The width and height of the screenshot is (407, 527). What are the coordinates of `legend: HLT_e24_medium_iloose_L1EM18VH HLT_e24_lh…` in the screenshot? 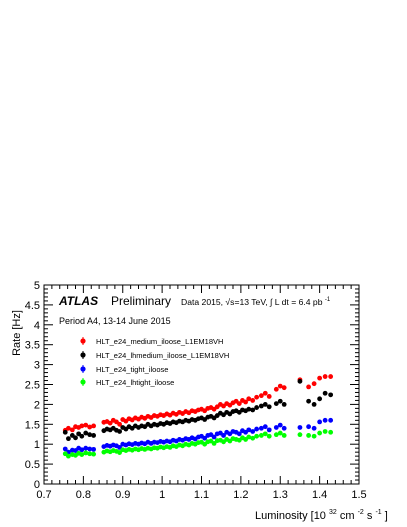 It's located at (154, 362).